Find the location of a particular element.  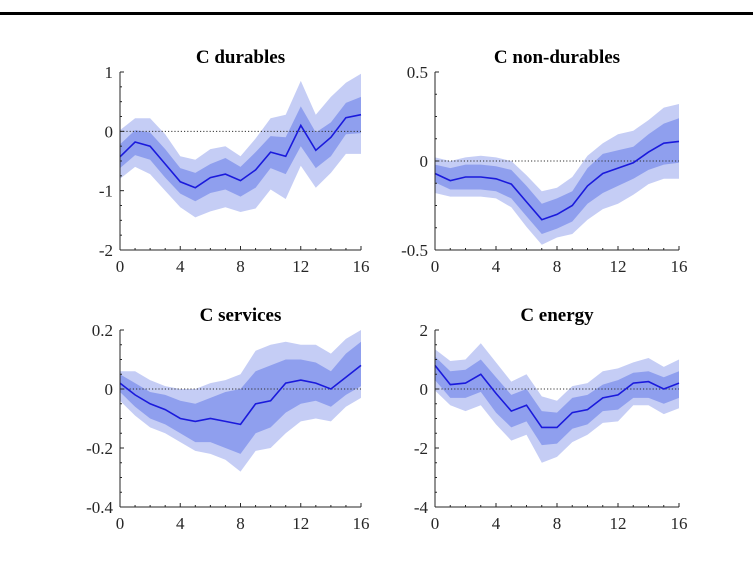

panel-4: 0 4 8 12 16 -4 -2 0 2 C energy is located at coordinates (551, 419).